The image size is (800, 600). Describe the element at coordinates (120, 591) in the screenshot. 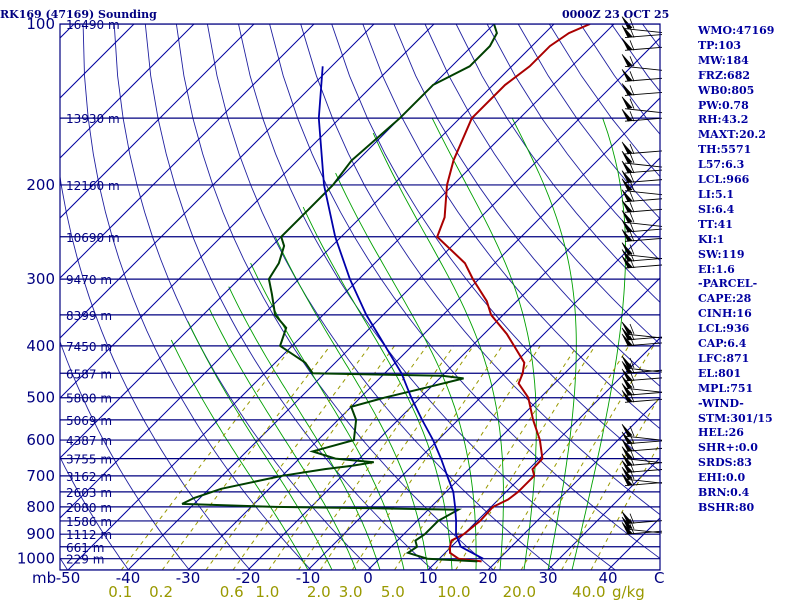

I see `mixing-ratio-tick-label: 0.1` at that location.